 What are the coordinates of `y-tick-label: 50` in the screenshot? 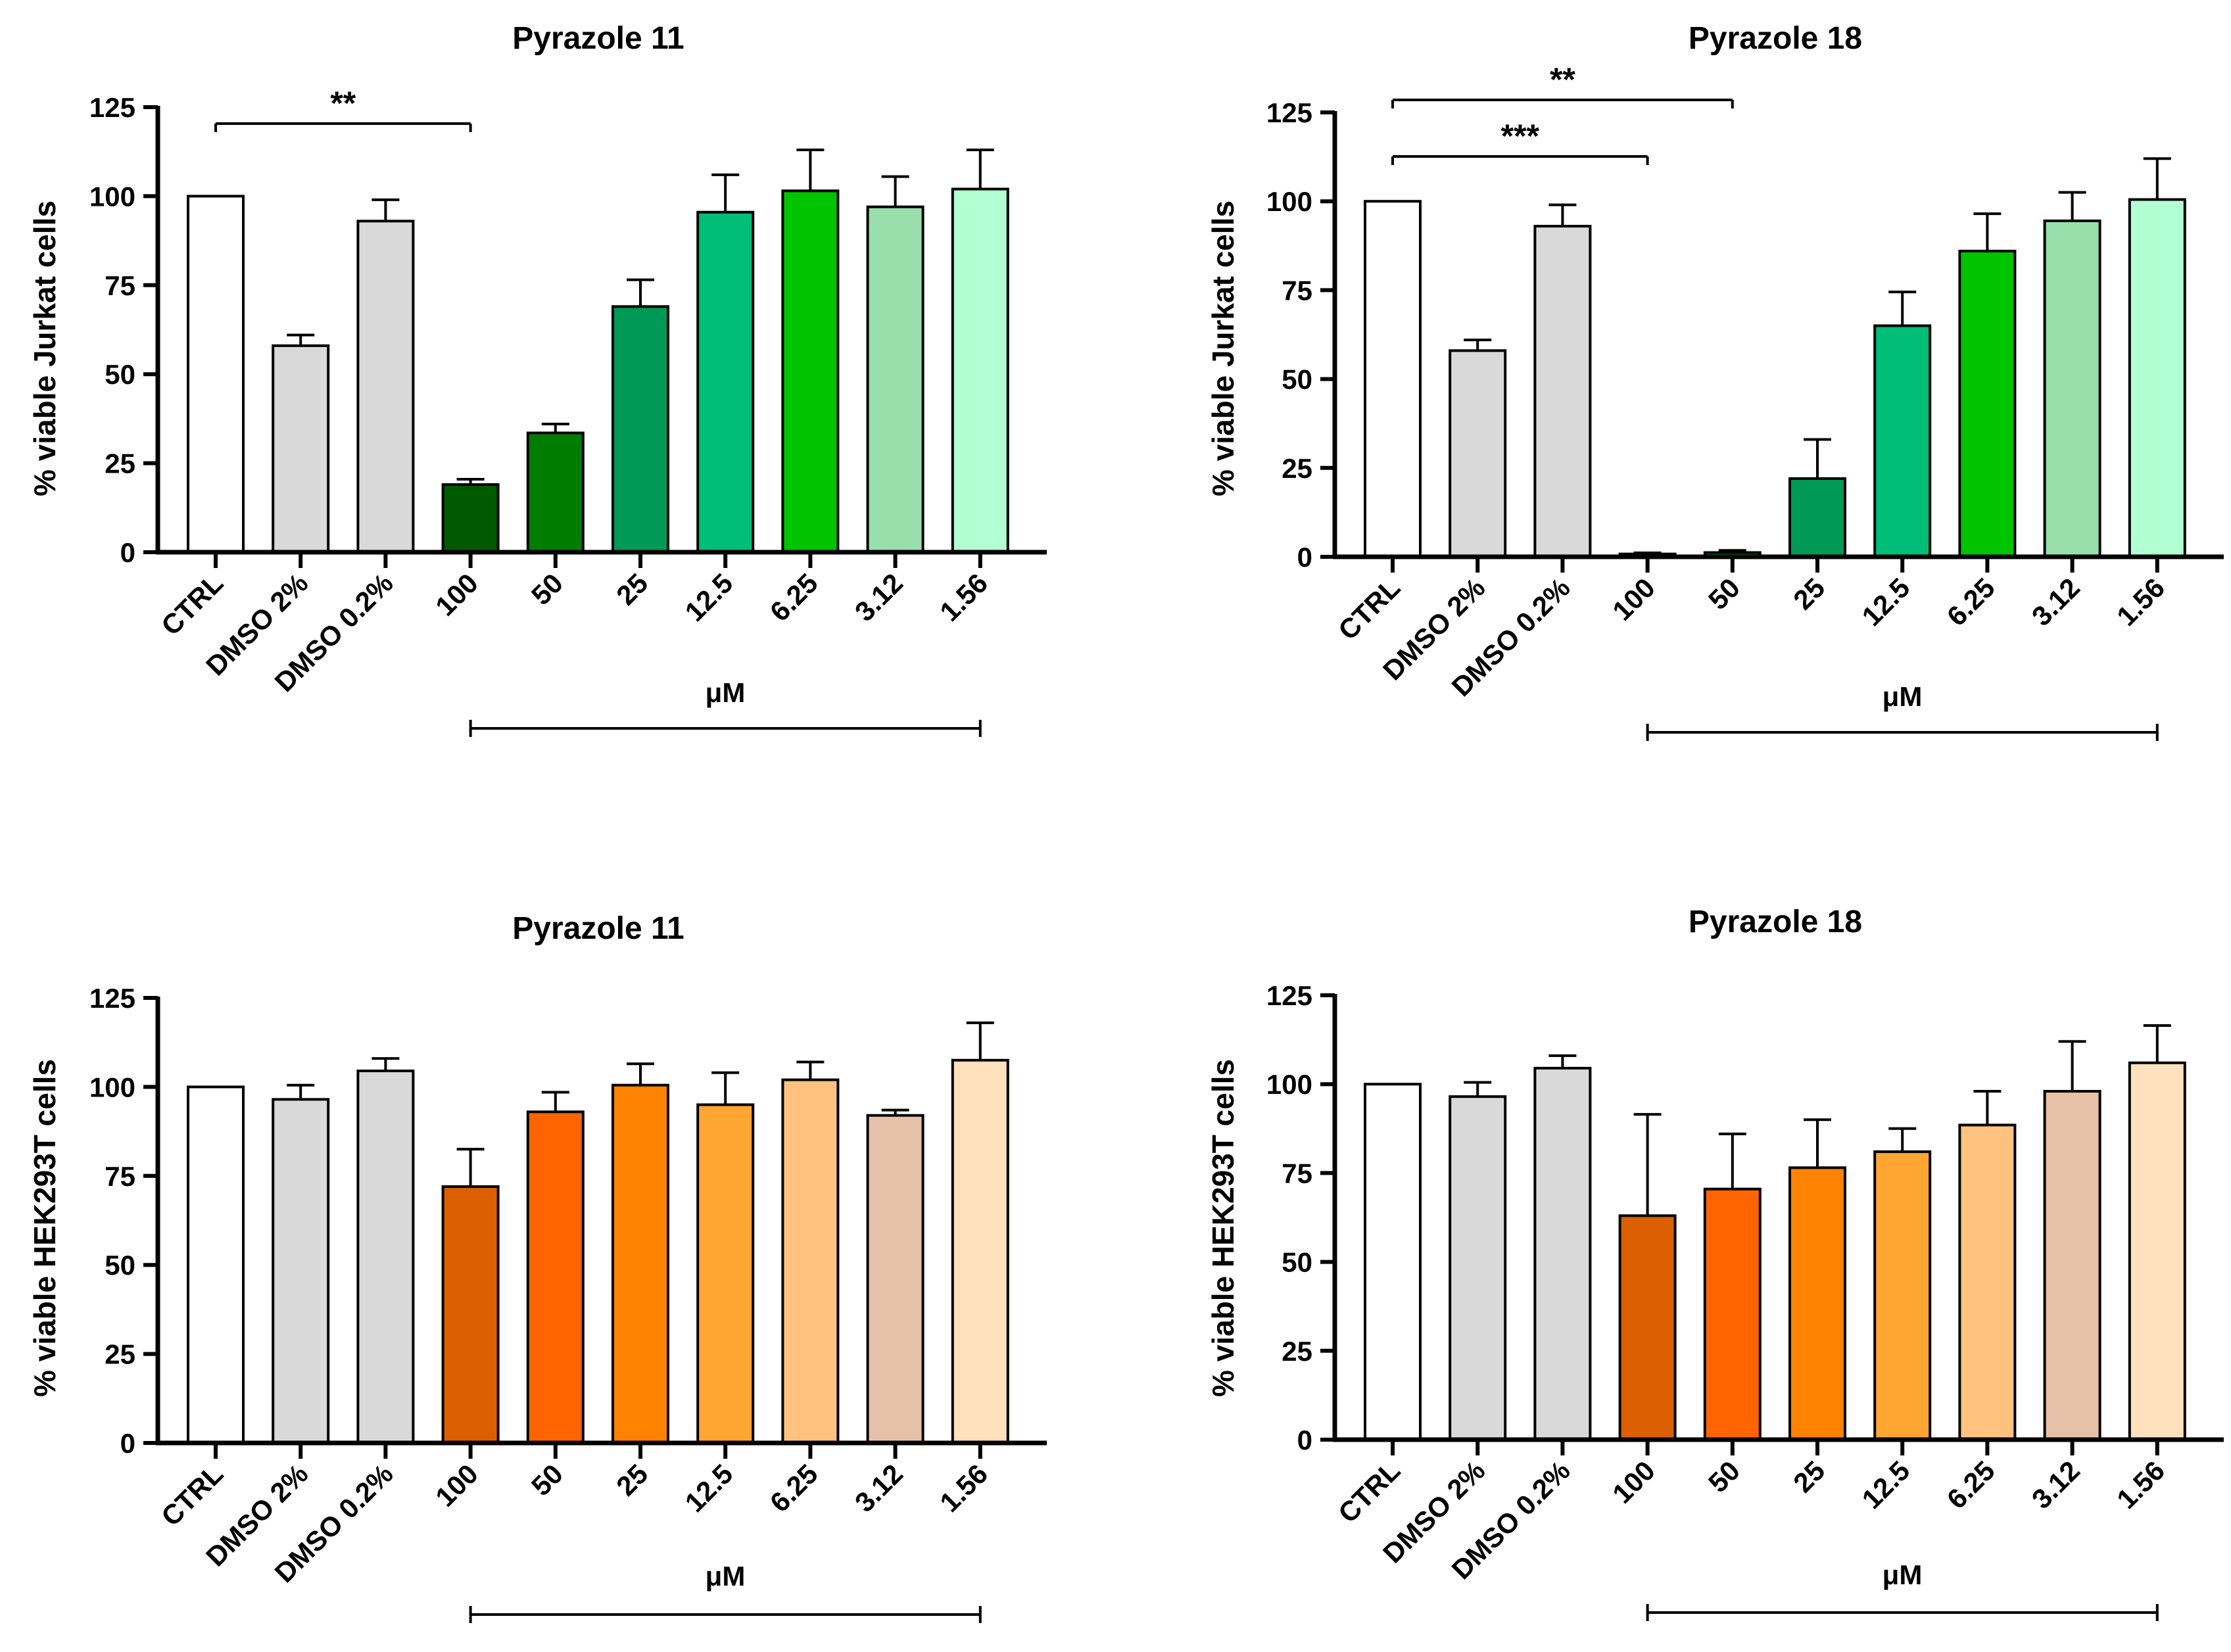 It's located at (120, 1265).